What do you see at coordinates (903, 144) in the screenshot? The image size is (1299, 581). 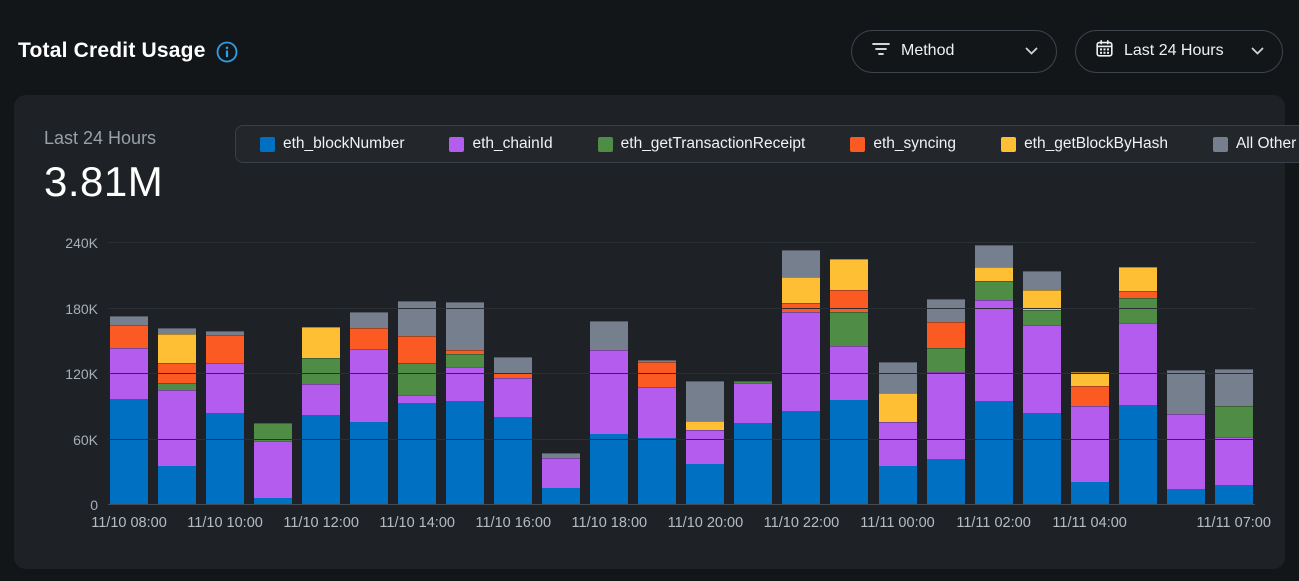 I see `legend-item: eth_syncing` at bounding box center [903, 144].